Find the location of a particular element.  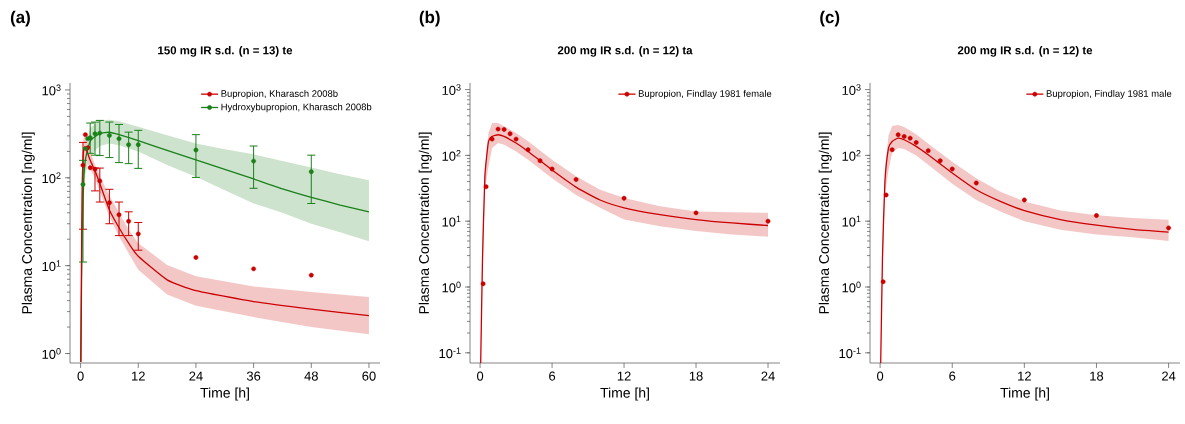

legend-label: Bupropion, Findlay 1981 male is located at coordinates (1109, 94).